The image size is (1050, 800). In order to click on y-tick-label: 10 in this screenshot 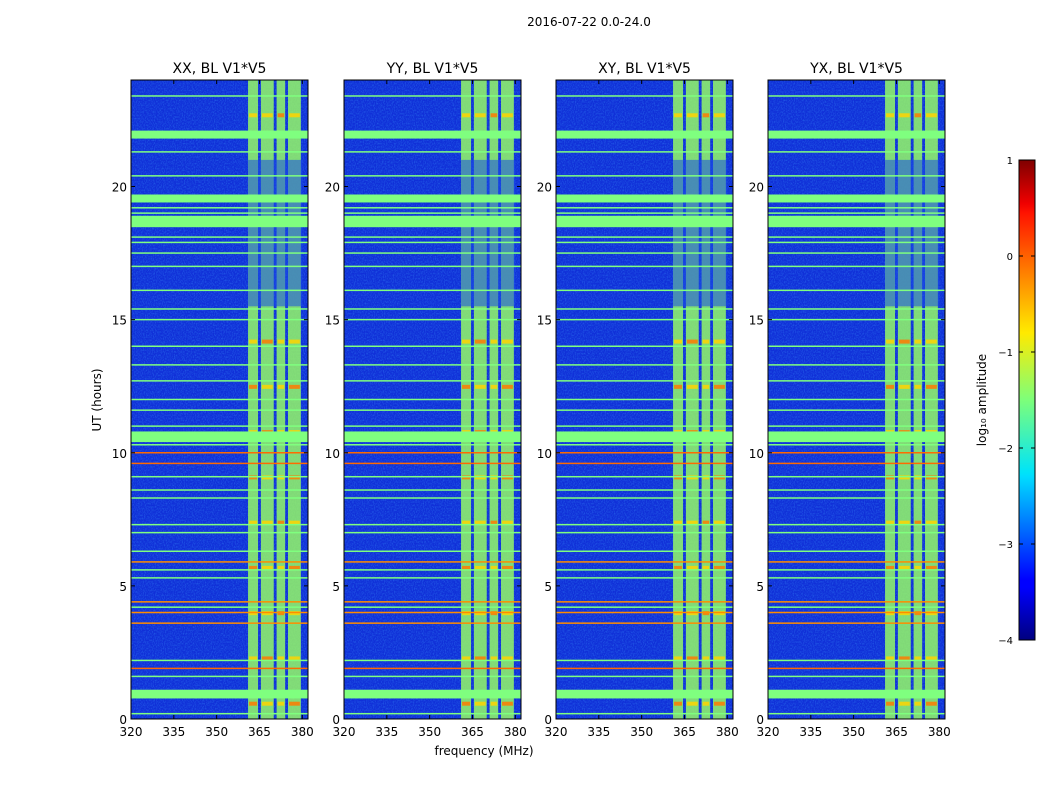, I will do `click(332, 454)`.